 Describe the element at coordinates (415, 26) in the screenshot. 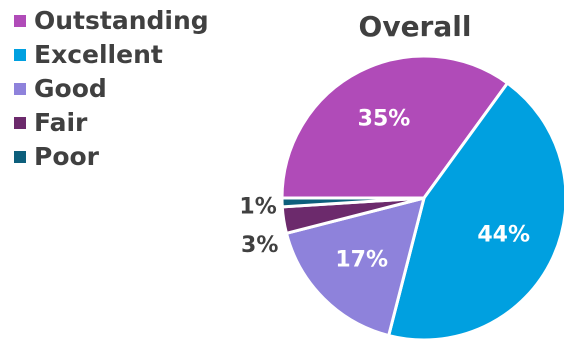

I see `chart-title: Overall` at that location.